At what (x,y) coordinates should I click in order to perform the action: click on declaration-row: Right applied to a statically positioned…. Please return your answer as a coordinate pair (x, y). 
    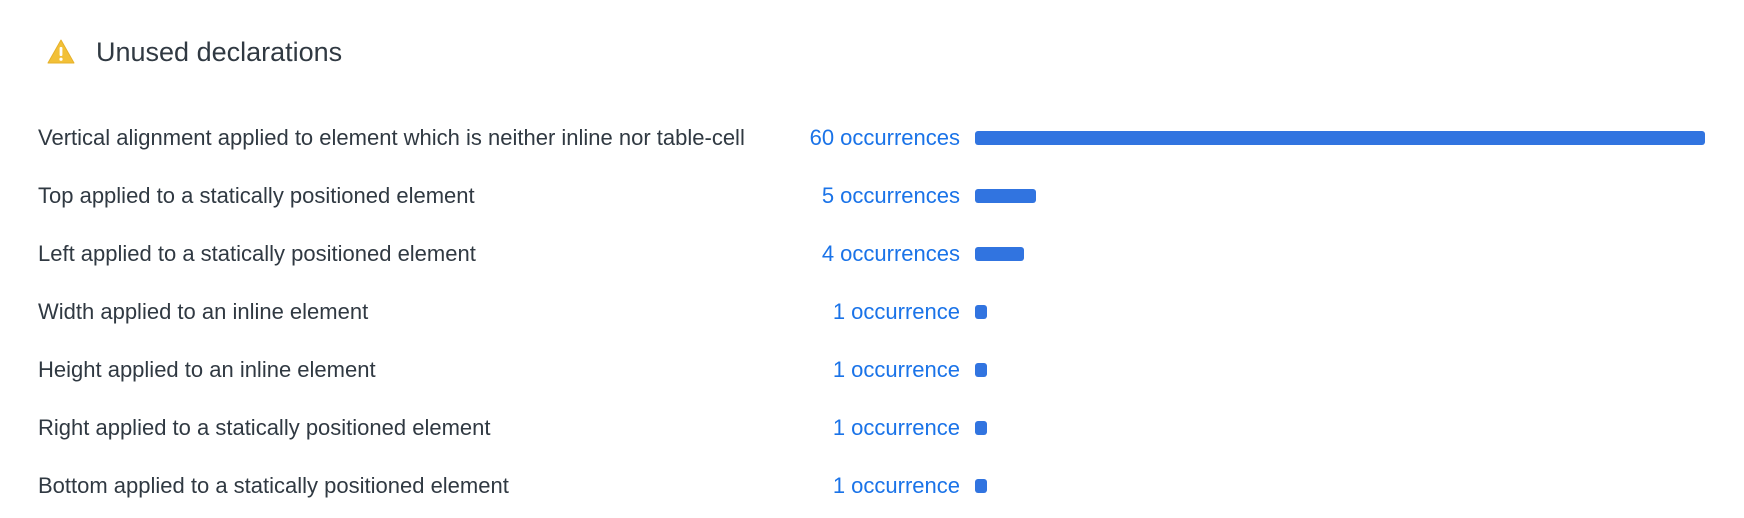
    Looking at the image, I should click on (872, 428).